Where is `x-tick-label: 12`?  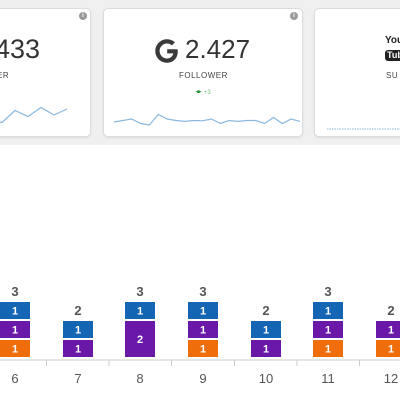 x-tick-label: 12 is located at coordinates (391, 378).